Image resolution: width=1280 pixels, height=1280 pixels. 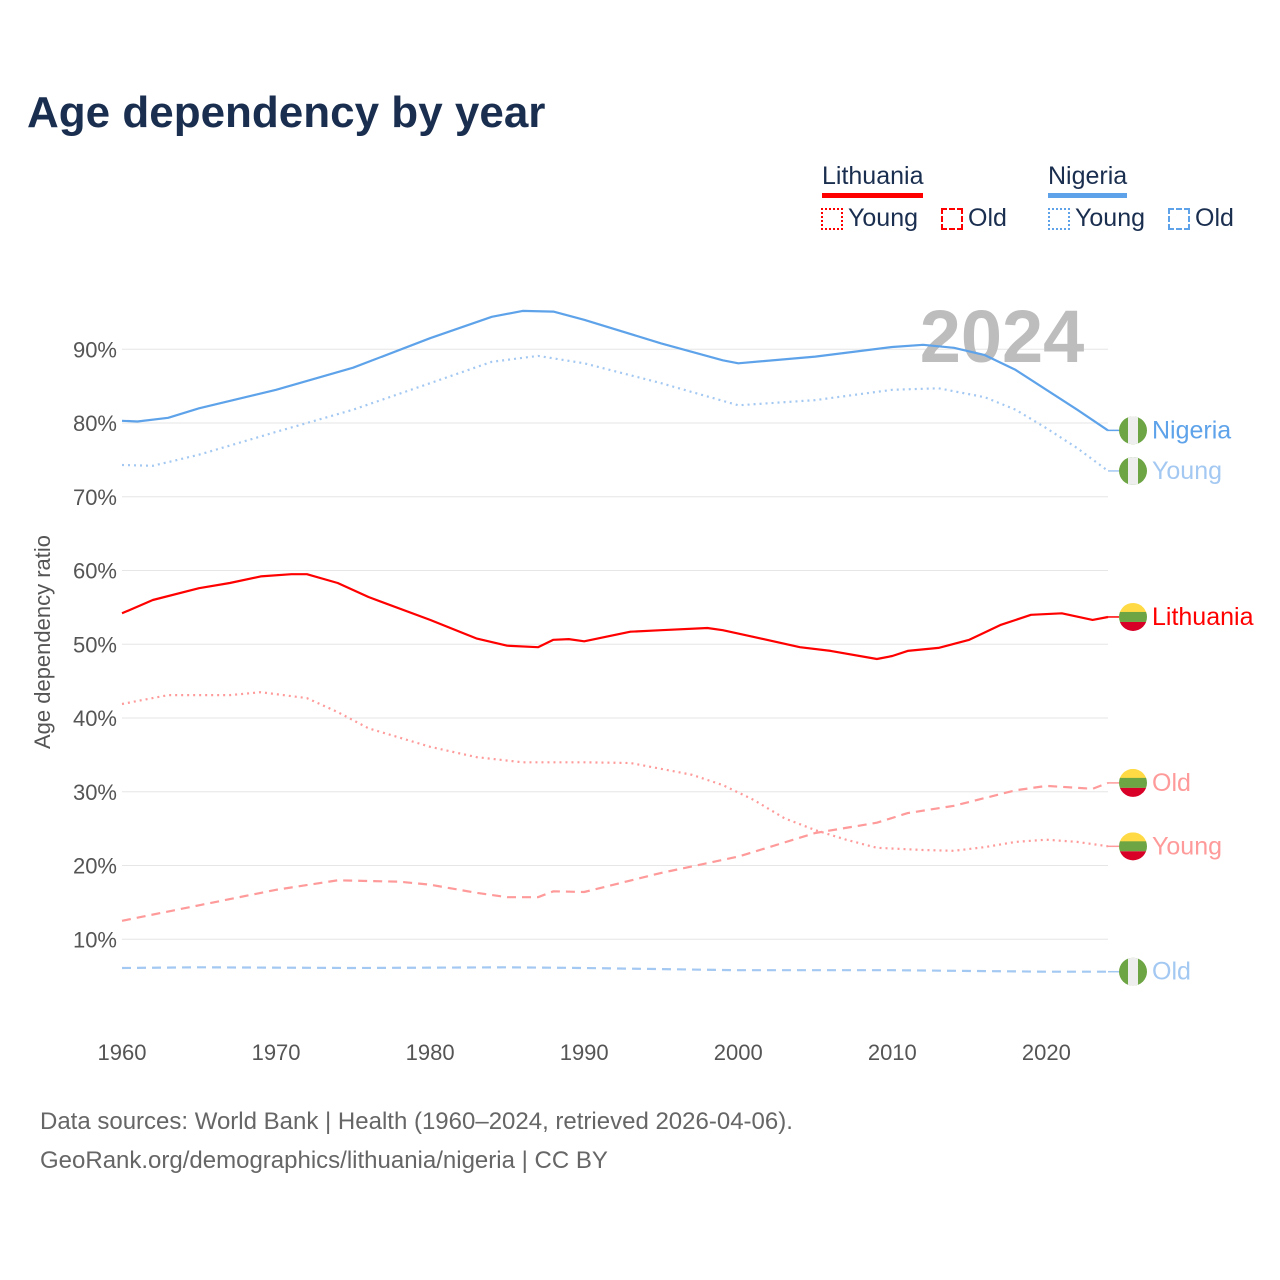 What do you see at coordinates (615, 617) in the screenshot?
I see `series-line-lithuania` at bounding box center [615, 617].